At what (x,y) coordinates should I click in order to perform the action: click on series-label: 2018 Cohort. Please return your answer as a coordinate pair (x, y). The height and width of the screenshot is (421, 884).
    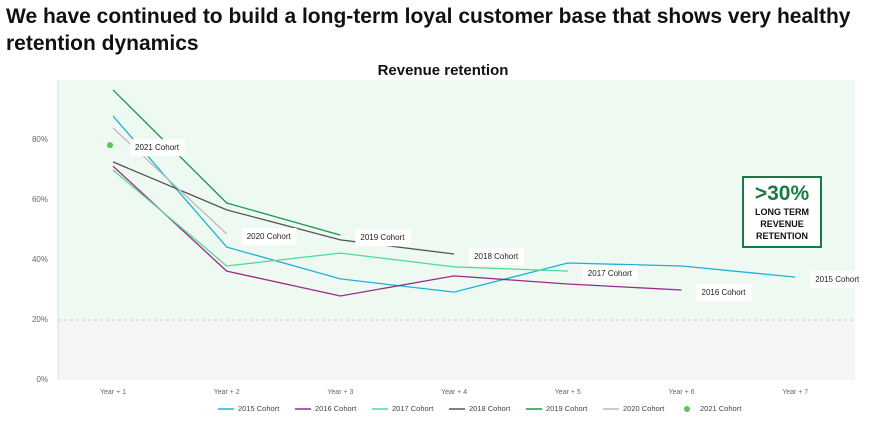
    Looking at the image, I should click on (496, 256).